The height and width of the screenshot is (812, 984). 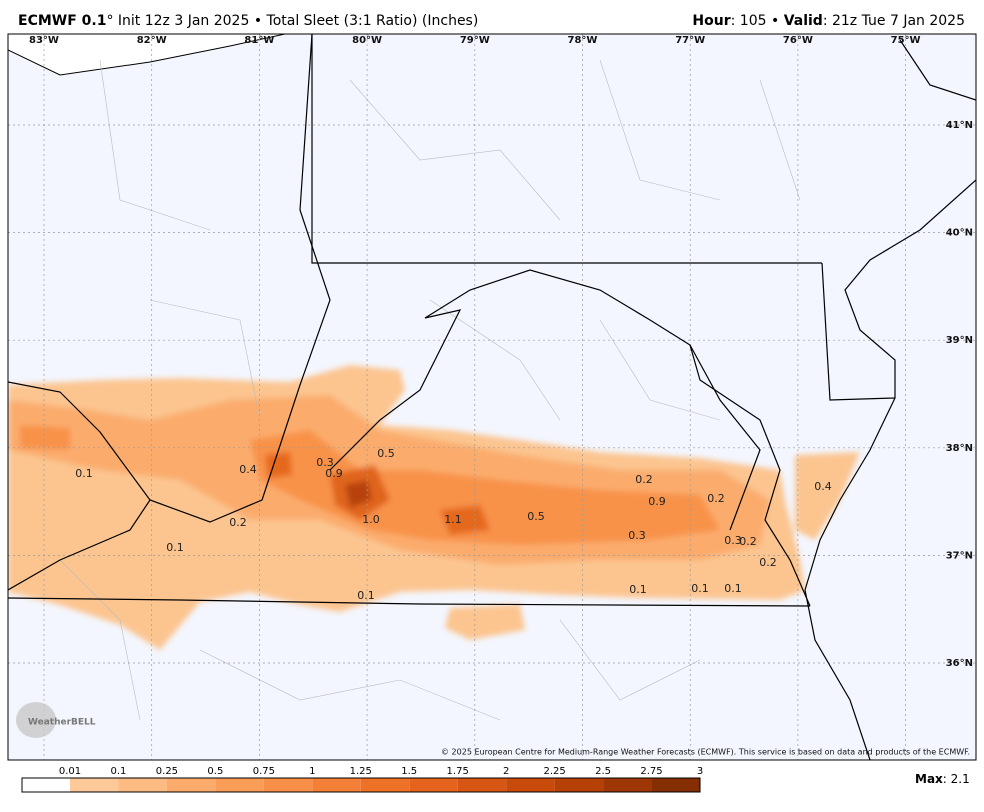 I want to click on colorbar-tick-label: 2.25, so click(x=554, y=771).